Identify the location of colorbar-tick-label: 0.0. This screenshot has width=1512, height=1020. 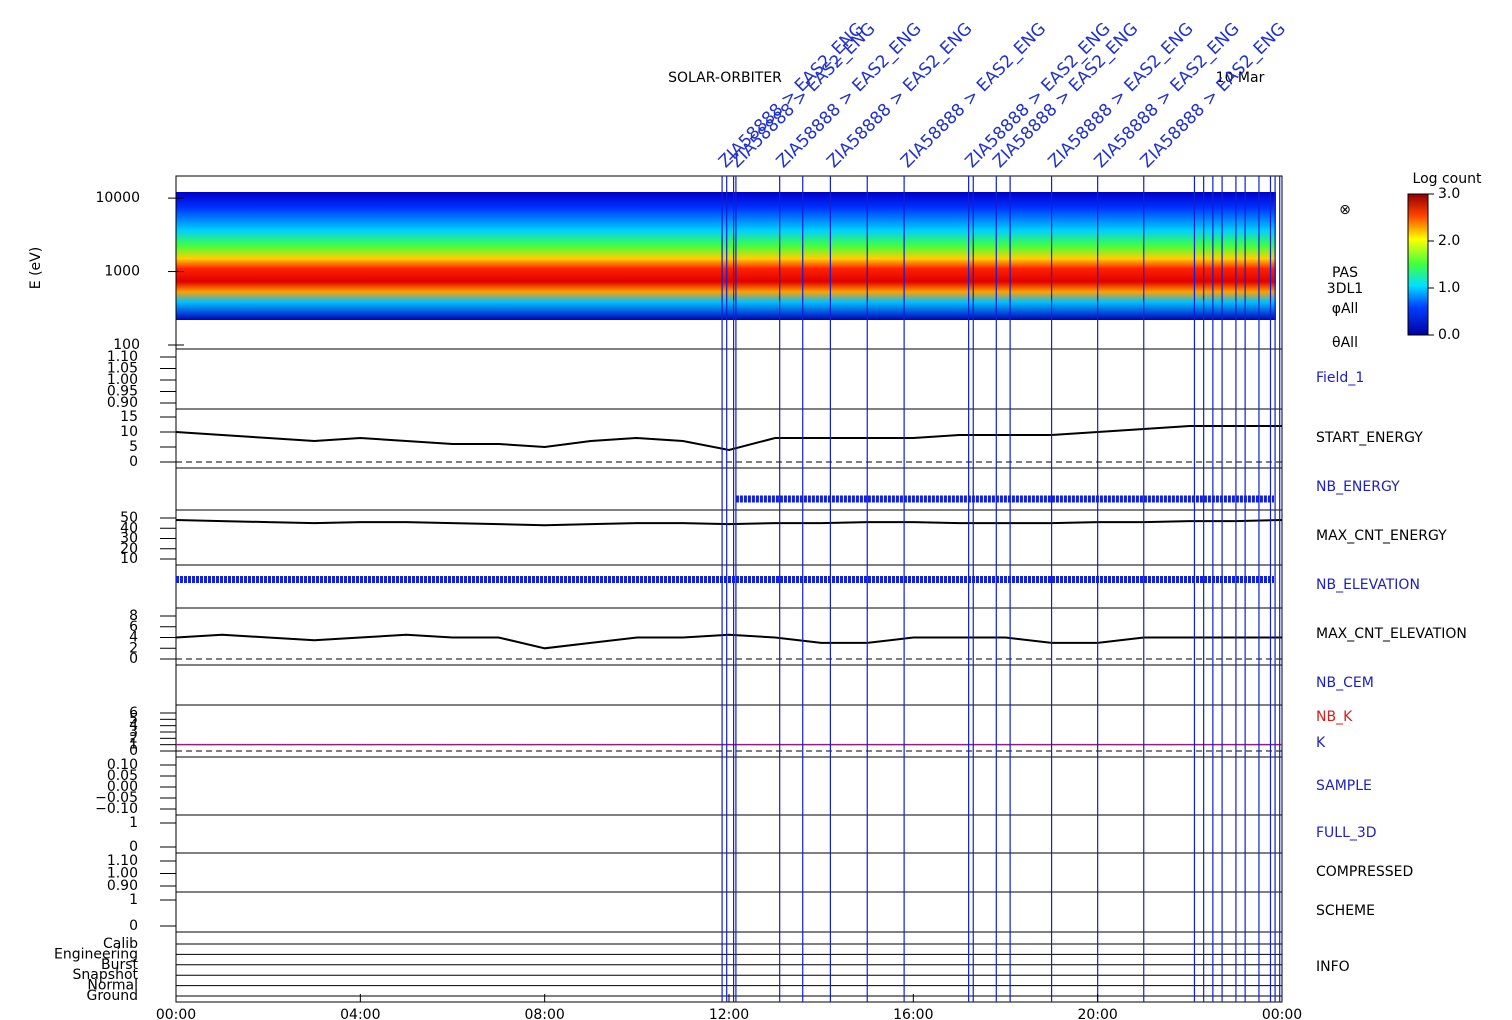
(1449, 335).